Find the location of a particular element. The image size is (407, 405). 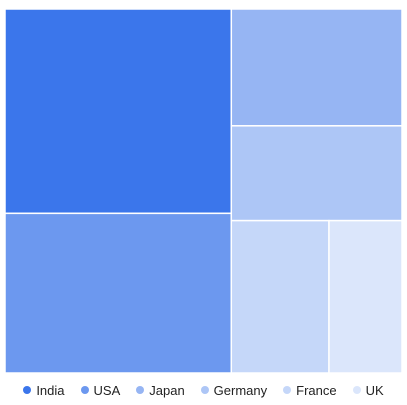

legend-item-france: France is located at coordinates (310, 390).